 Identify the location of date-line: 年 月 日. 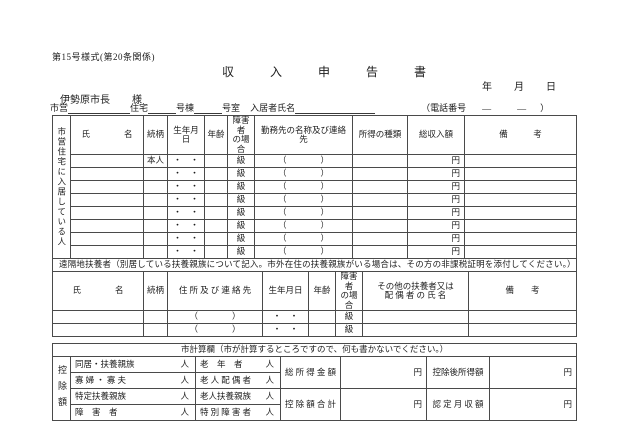
(519, 85).